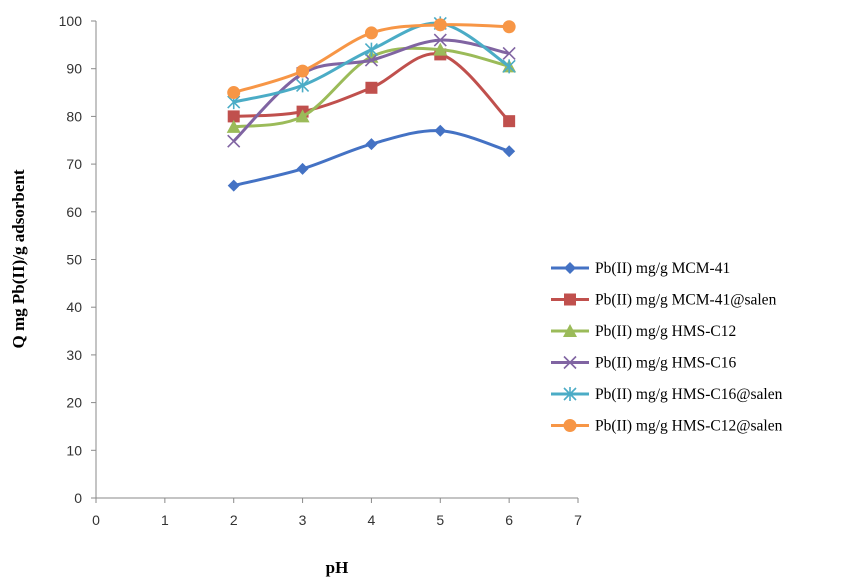  Describe the element at coordinates (74, 450) in the screenshot. I see `y-tick-label: 10` at that location.